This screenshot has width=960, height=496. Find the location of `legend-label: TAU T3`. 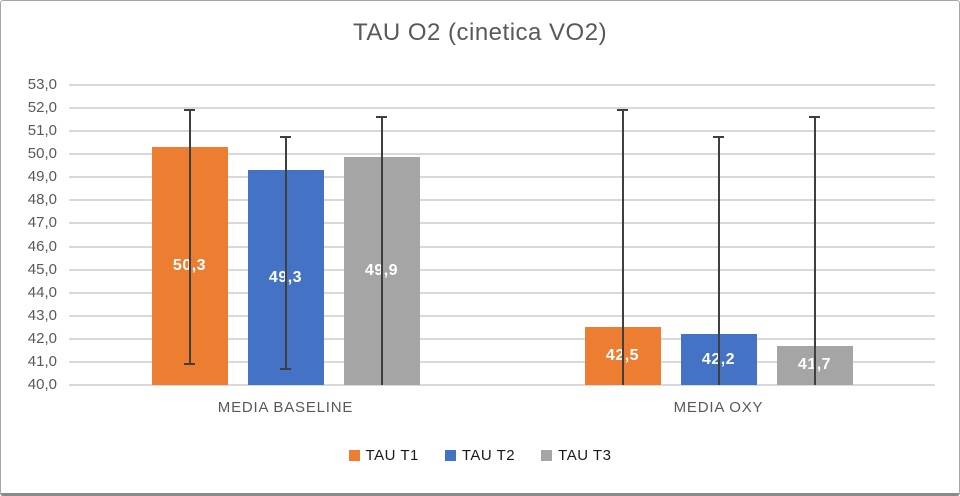

legend-label: TAU T3 is located at coordinates (585, 455).